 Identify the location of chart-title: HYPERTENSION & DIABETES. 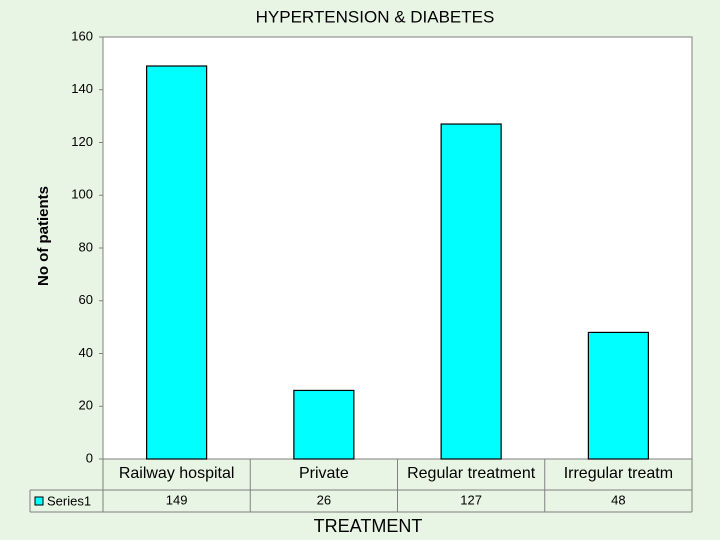
(375, 16).